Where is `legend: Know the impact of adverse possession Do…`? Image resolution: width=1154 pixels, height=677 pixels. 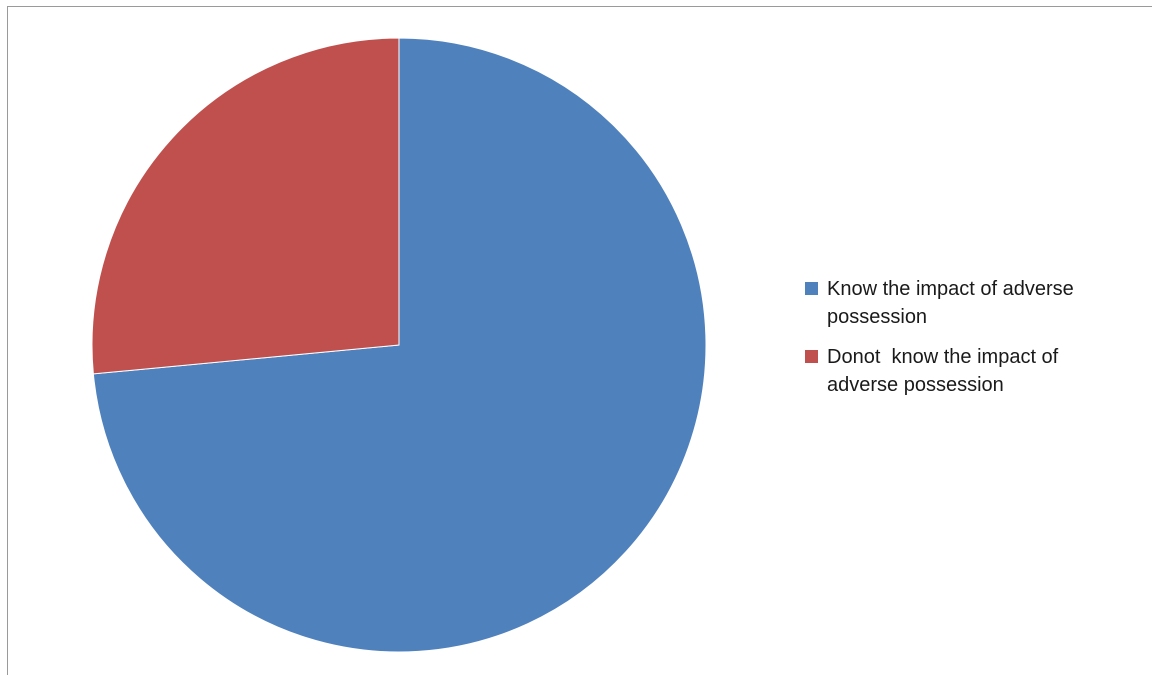 legend: Know the impact of adverse possession Do… is located at coordinates (975, 343).